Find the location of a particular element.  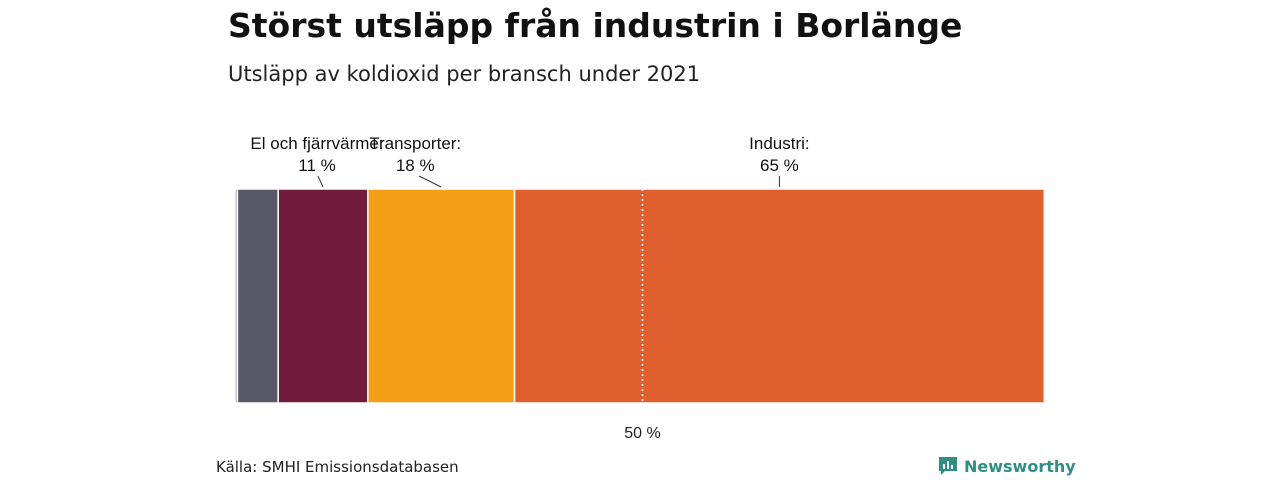

source-note: Källa: SMHI Emissionsdatabasen is located at coordinates (337, 467).